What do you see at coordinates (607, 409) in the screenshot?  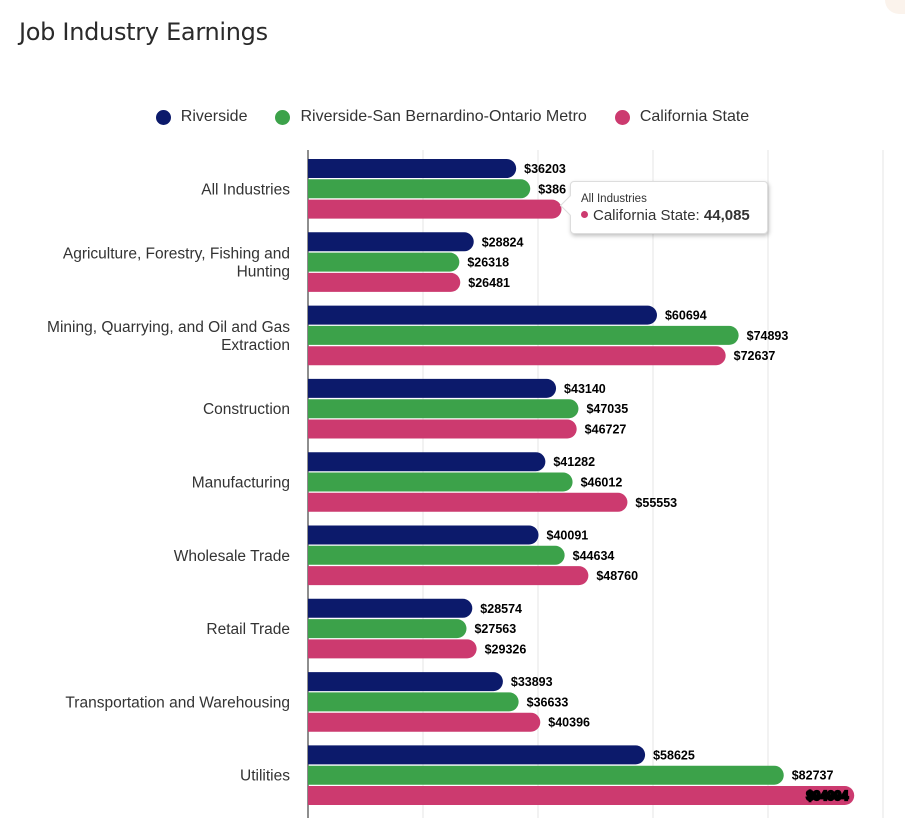 I see `data-label: $47035` at bounding box center [607, 409].